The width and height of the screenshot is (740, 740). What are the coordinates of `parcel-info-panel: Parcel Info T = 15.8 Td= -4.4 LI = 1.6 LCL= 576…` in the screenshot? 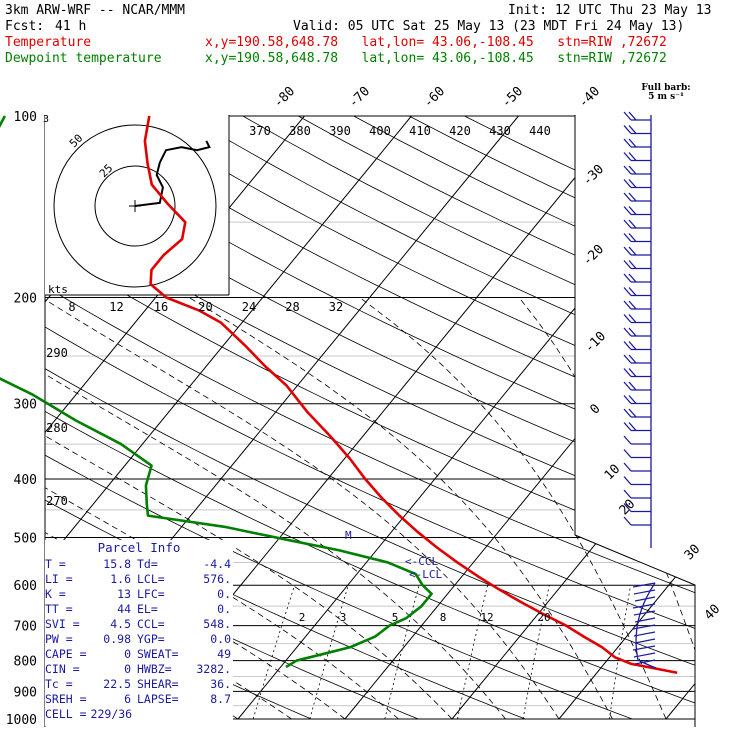 It's located at (139, 633).